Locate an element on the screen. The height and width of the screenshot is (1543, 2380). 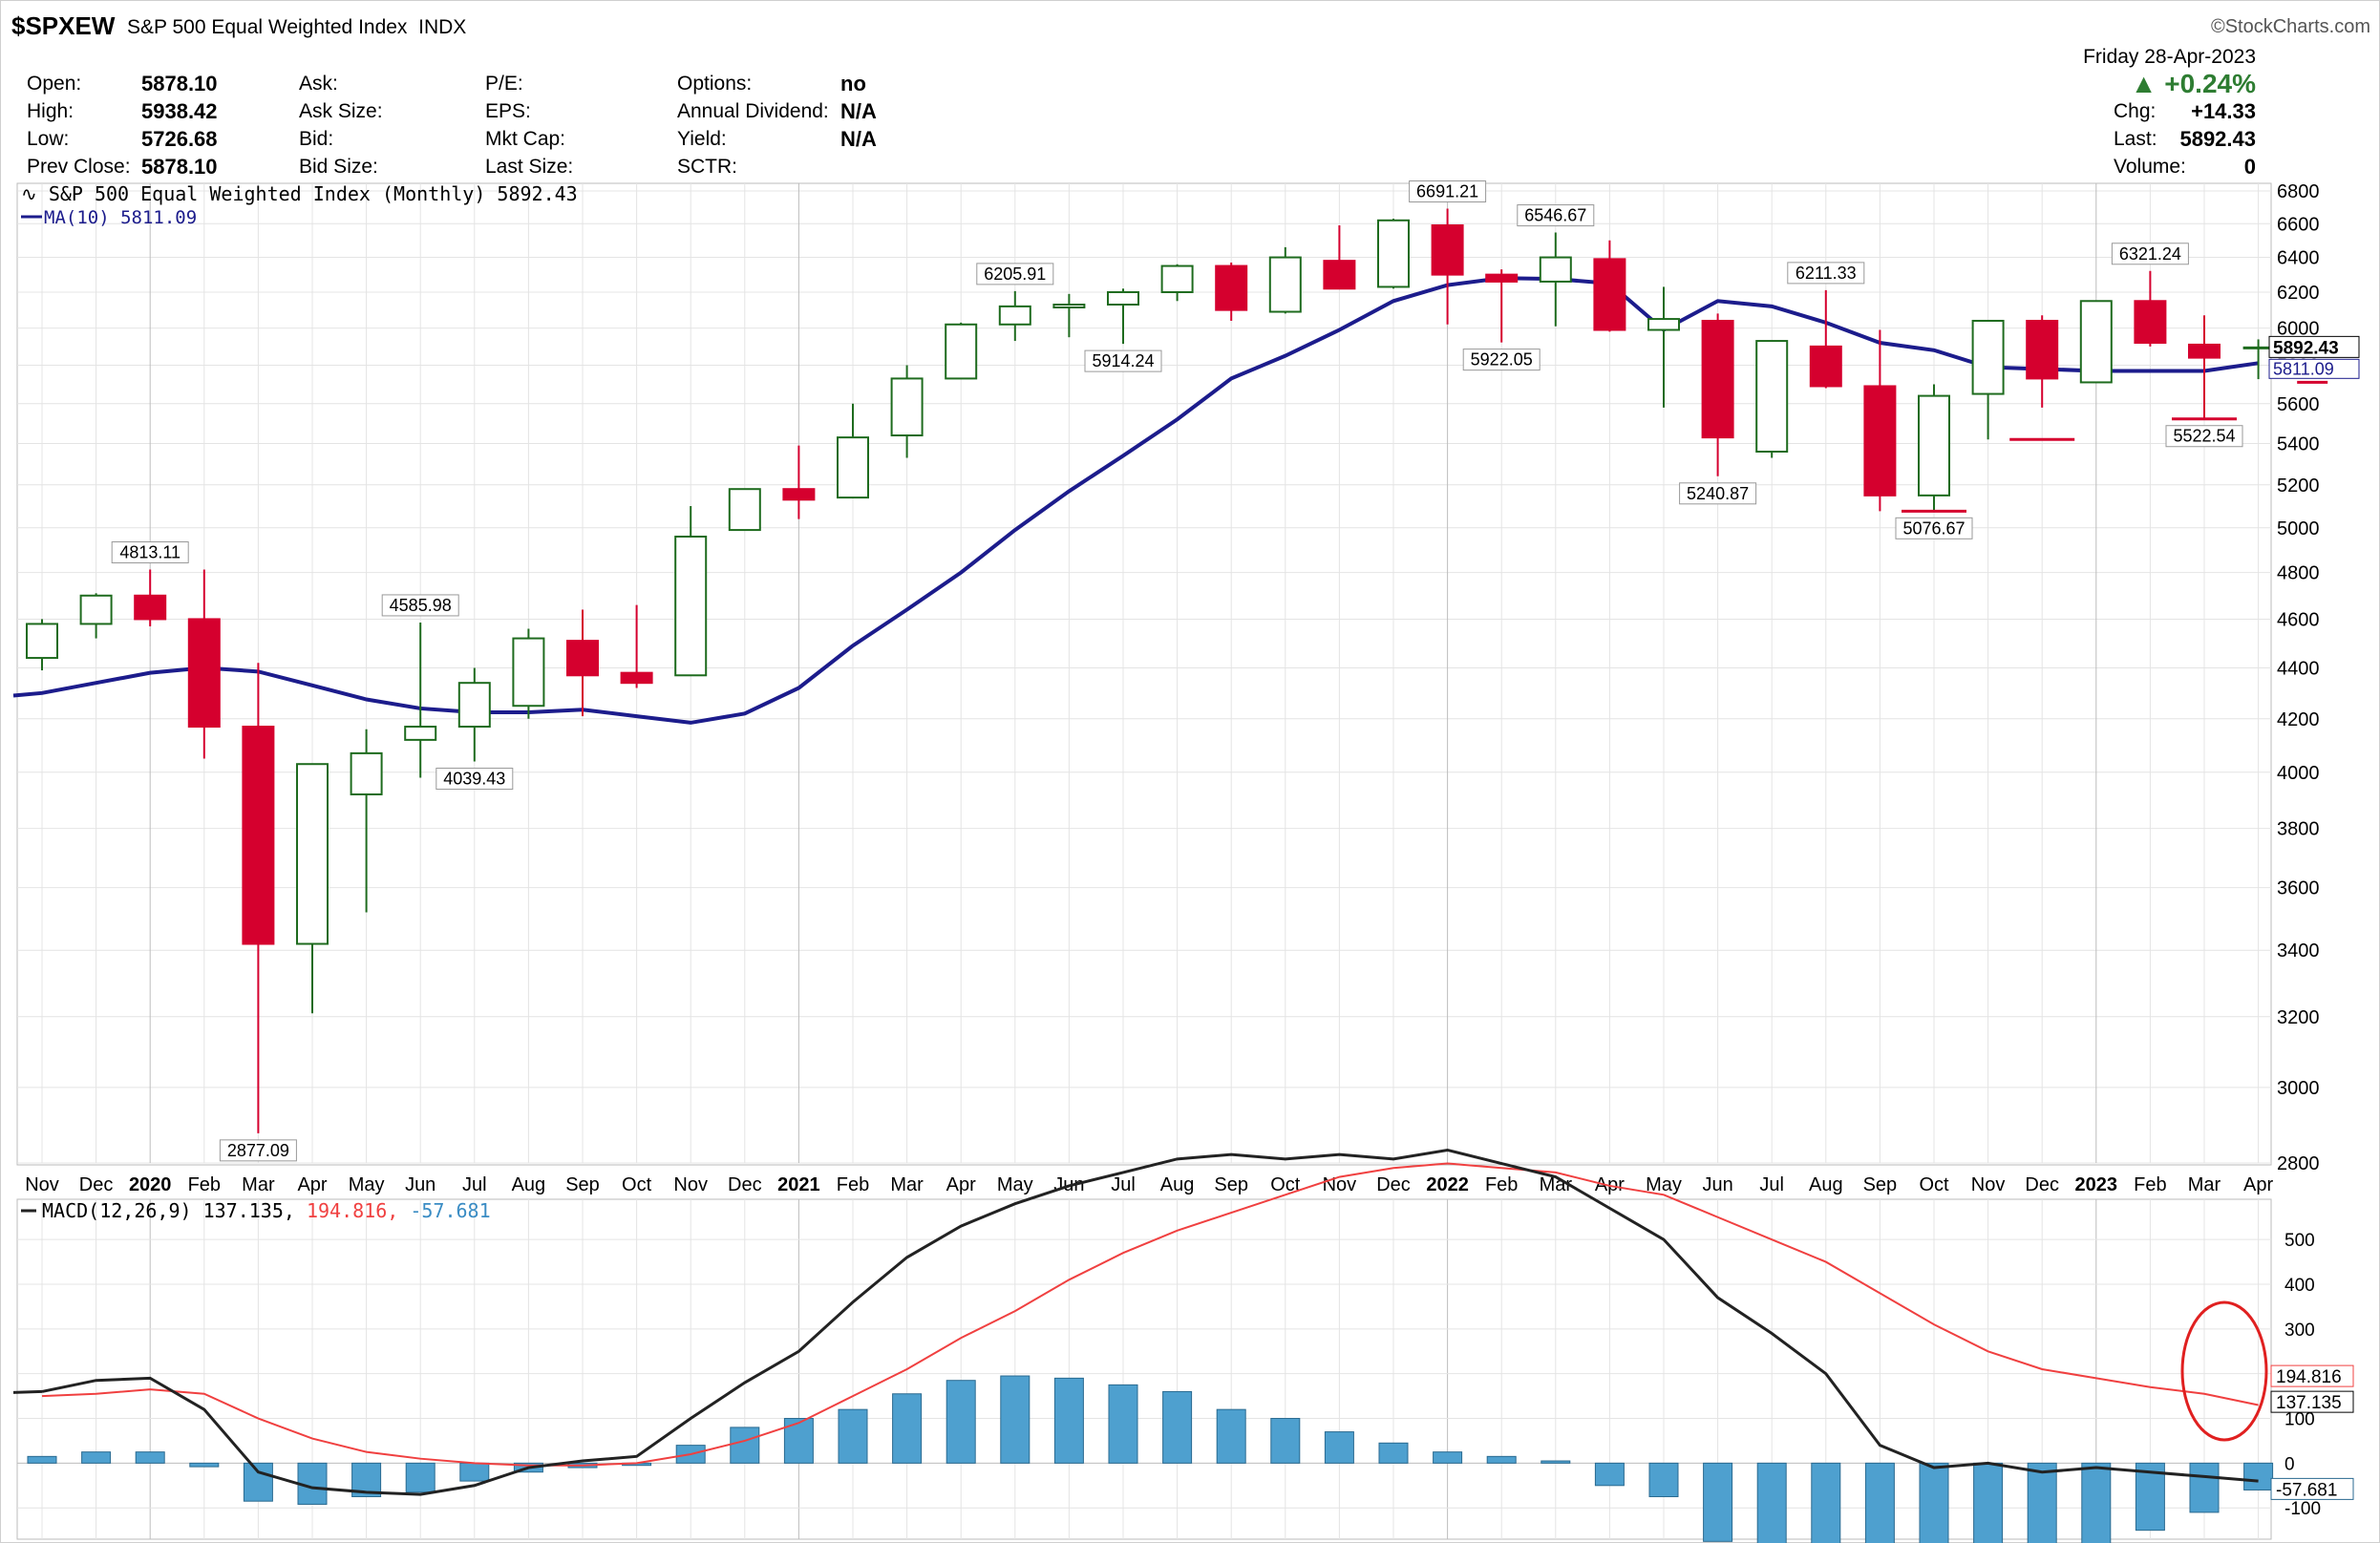
annotation-label: 5522.54 is located at coordinates (2204, 436).